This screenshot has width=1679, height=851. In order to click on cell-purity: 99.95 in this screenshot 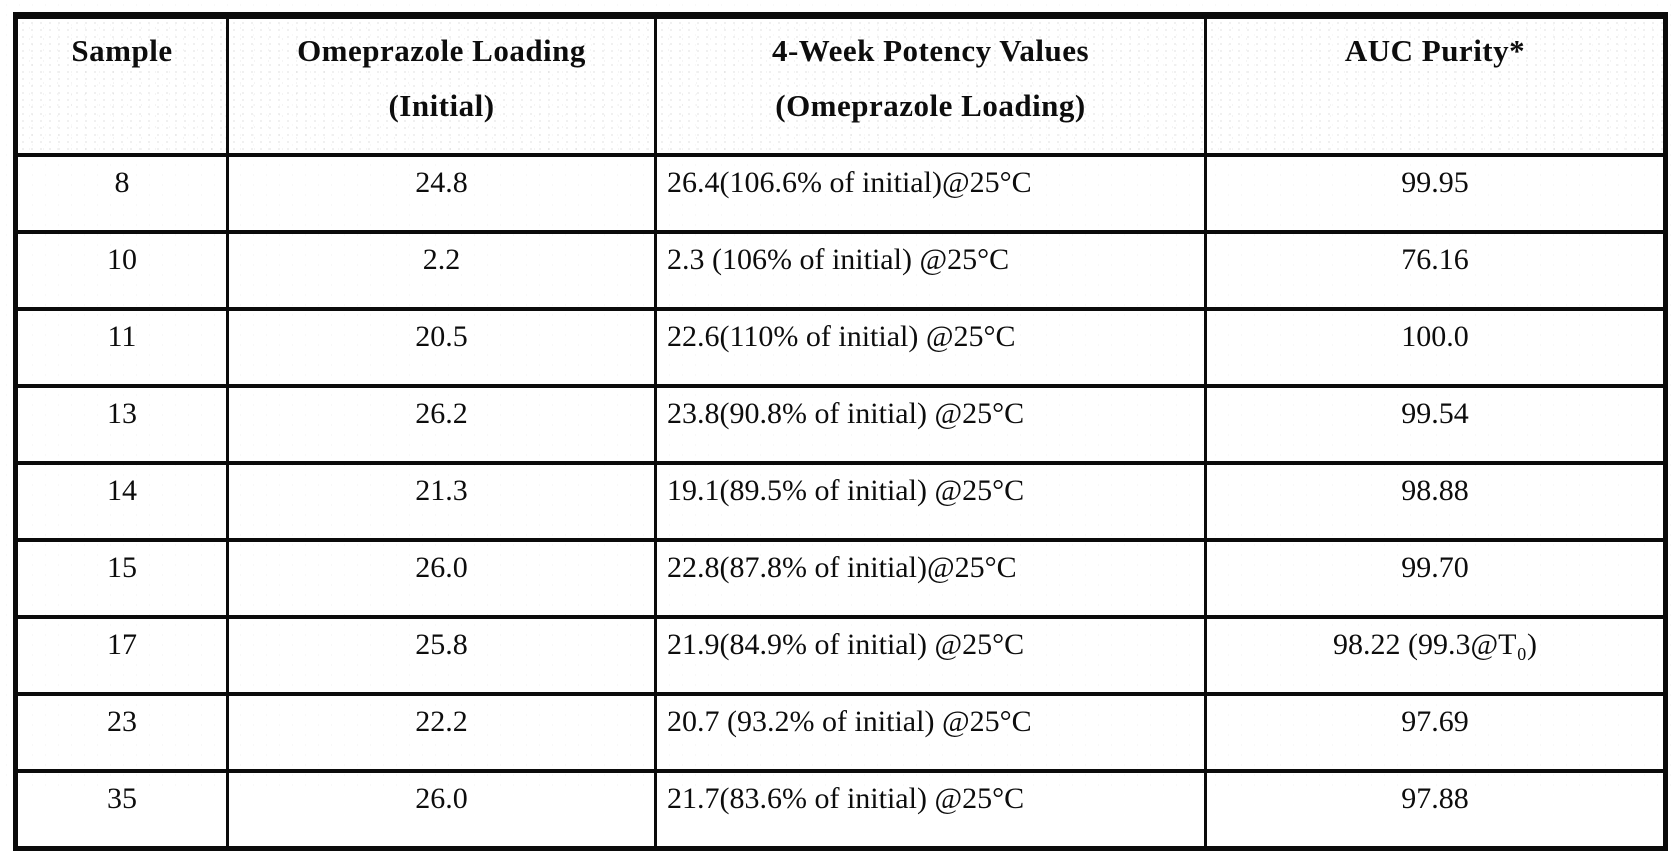, I will do `click(1435, 193)`.